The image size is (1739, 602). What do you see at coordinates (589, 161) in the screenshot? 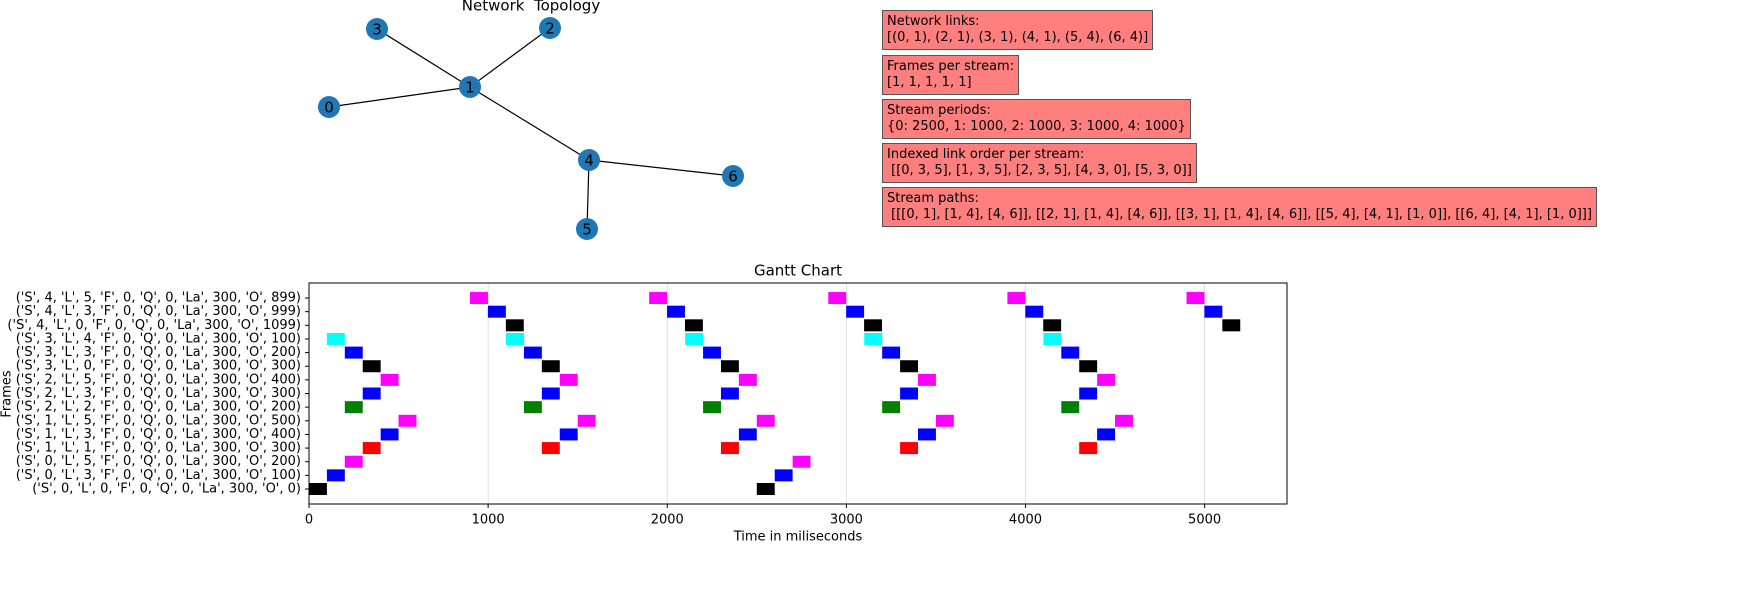
I see `node-label: 4` at bounding box center [589, 161].